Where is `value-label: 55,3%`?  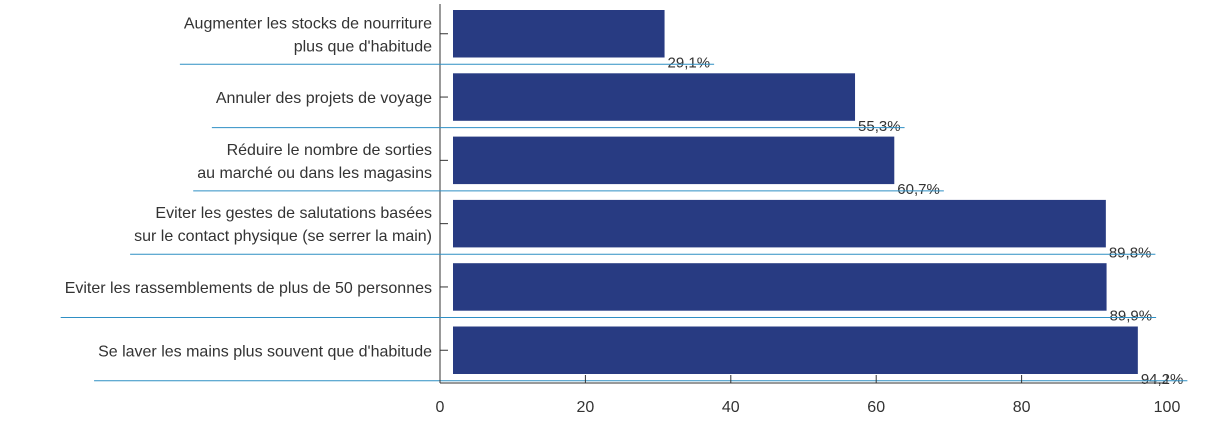
value-label: 55,3% is located at coordinates (879, 126).